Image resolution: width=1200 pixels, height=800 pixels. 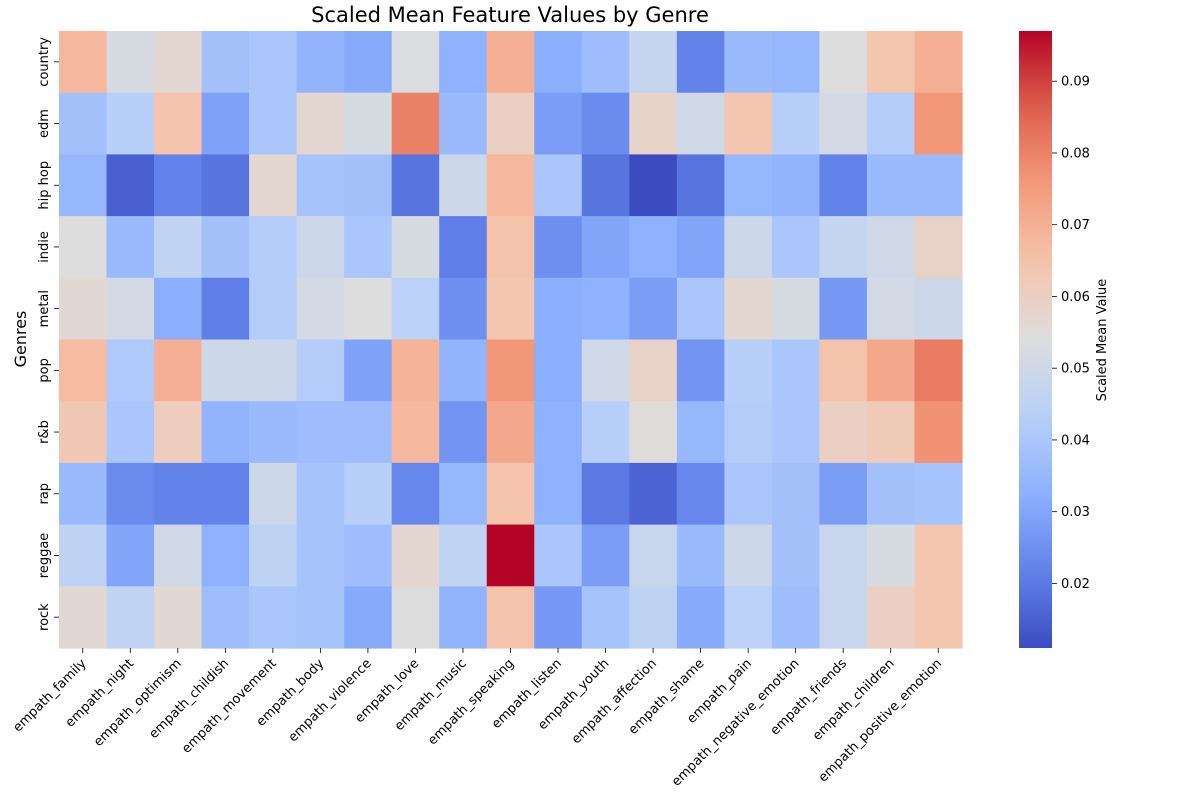 What do you see at coordinates (605, 123) in the screenshot?
I see `heatmap-cell-edm-empath-youth` at bounding box center [605, 123].